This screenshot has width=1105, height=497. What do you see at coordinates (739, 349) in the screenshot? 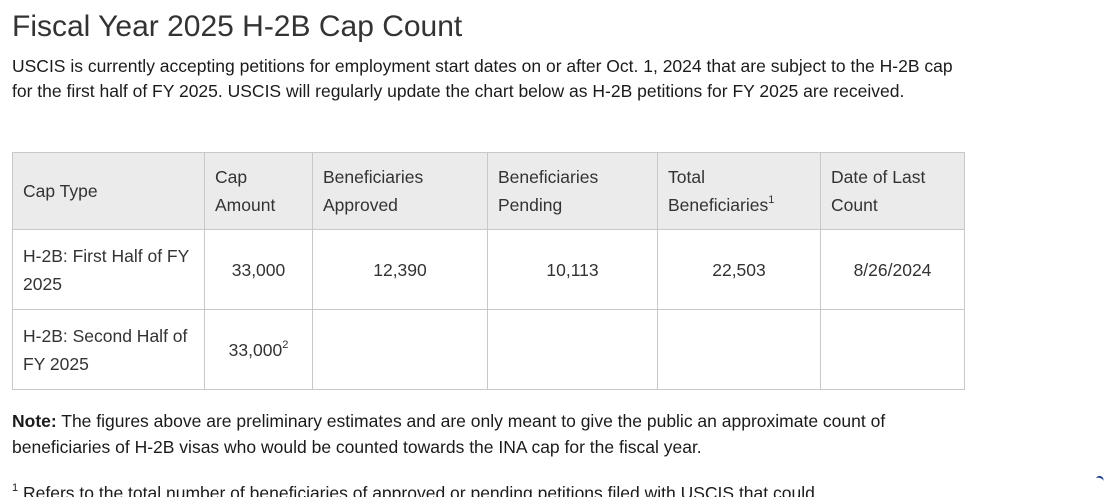
I see `cell-total` at bounding box center [739, 349].